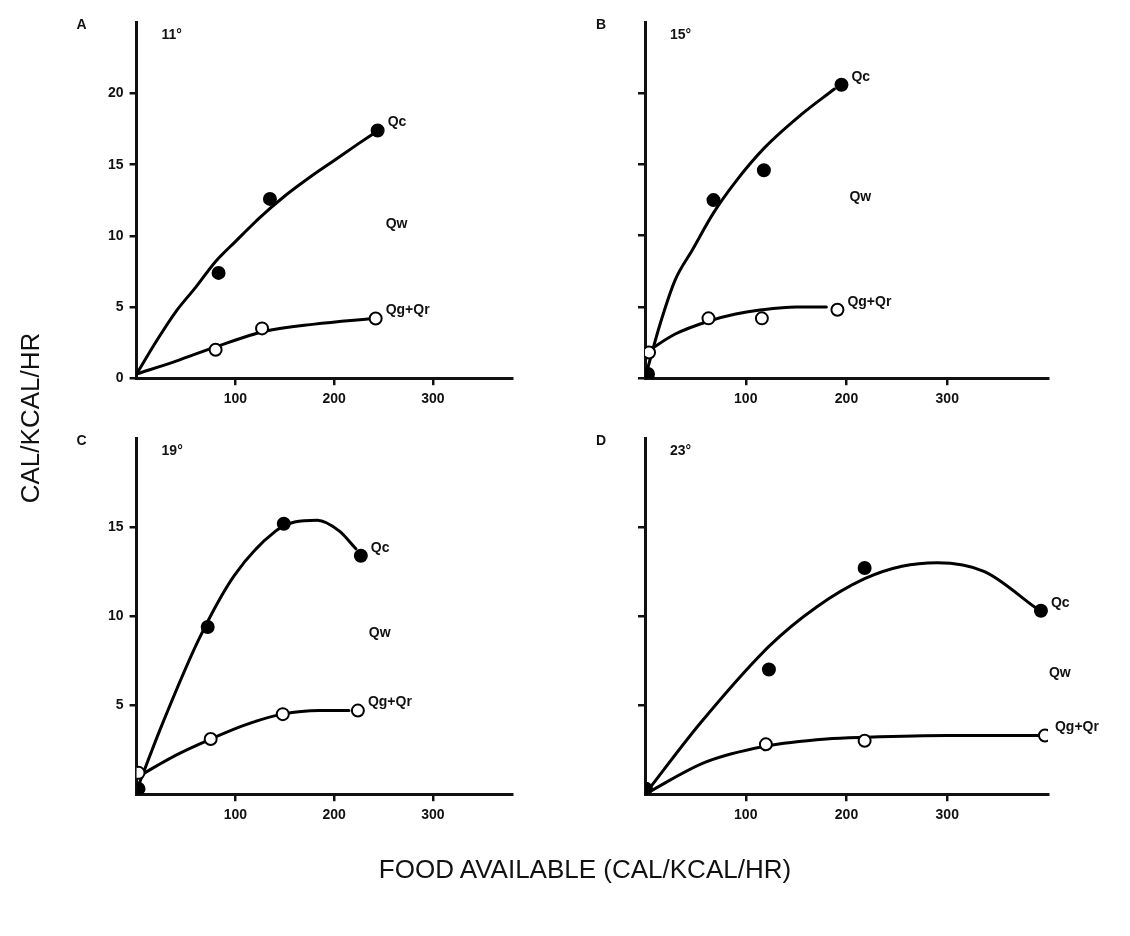 The width and height of the screenshot is (1130, 936). I want to click on x-axis-title: FOOD AVAILABLE (CAL/KCAL/HR), so click(585, 869).